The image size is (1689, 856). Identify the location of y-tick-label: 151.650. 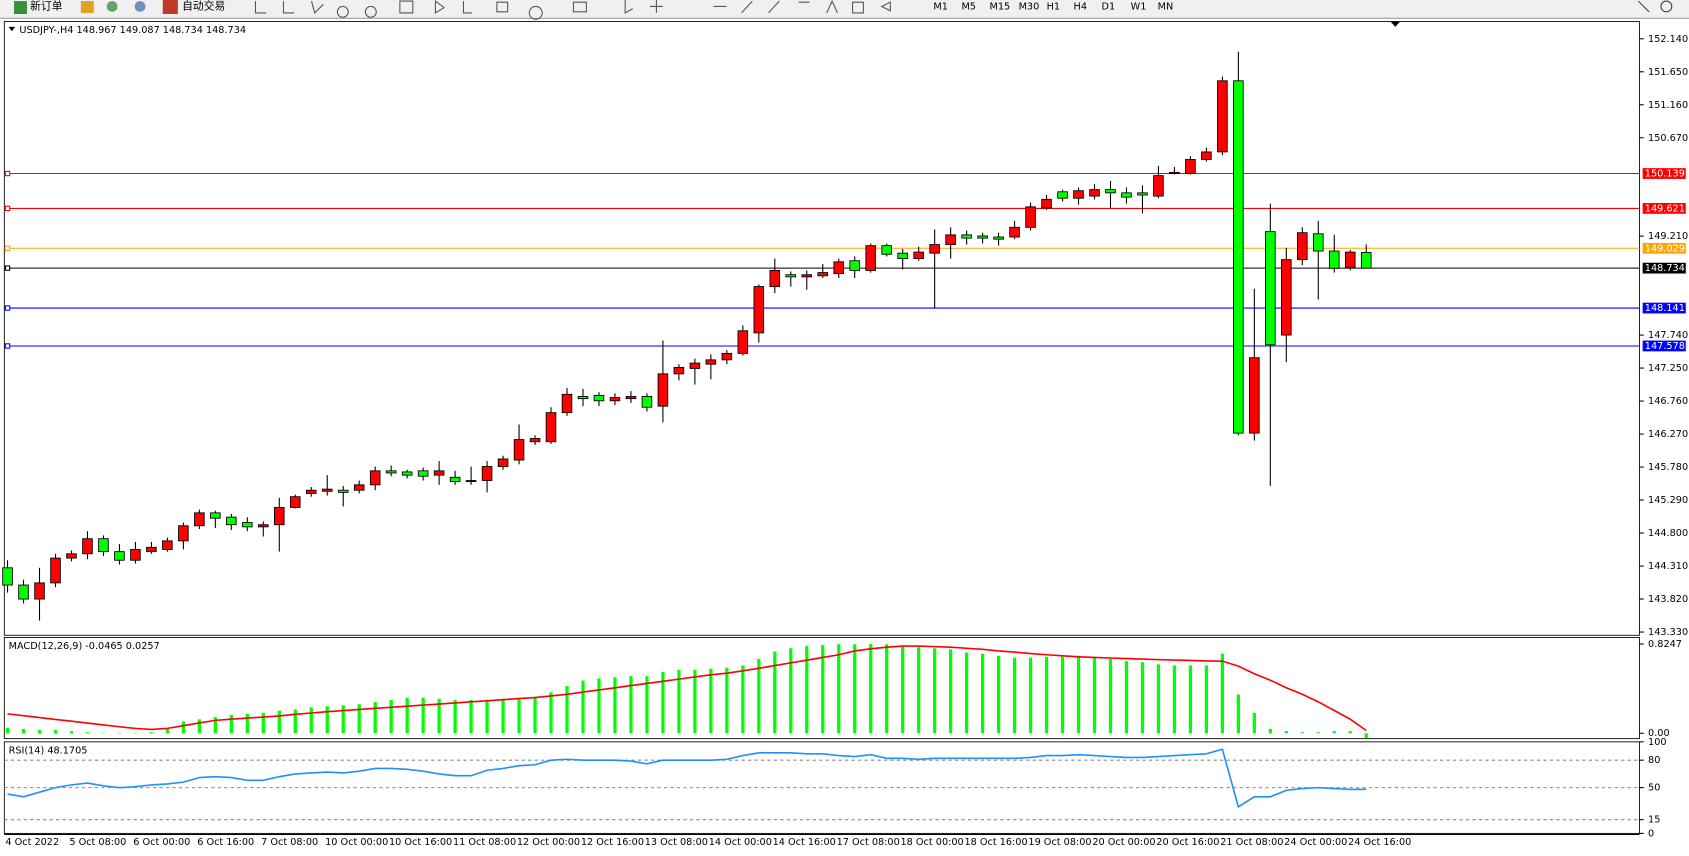
(1668, 72).